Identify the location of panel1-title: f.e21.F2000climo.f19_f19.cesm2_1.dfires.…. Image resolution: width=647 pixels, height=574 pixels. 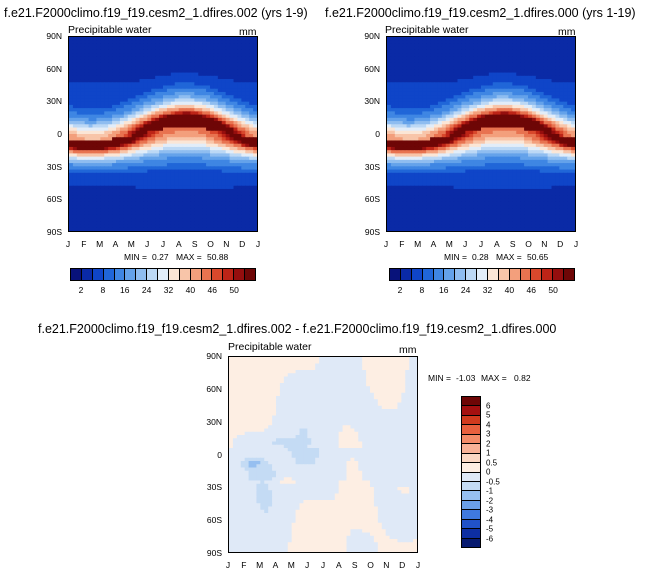
(156, 13).